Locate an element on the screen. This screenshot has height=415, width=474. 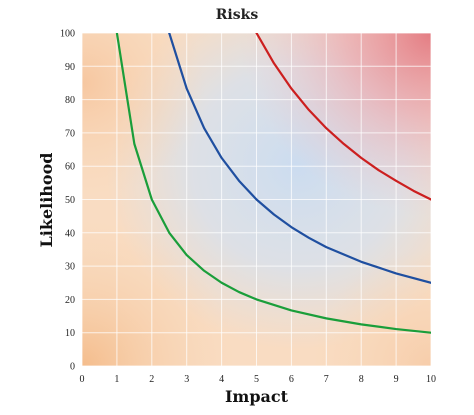
y-tick-label-1: 10 is located at coordinates (70, 333).